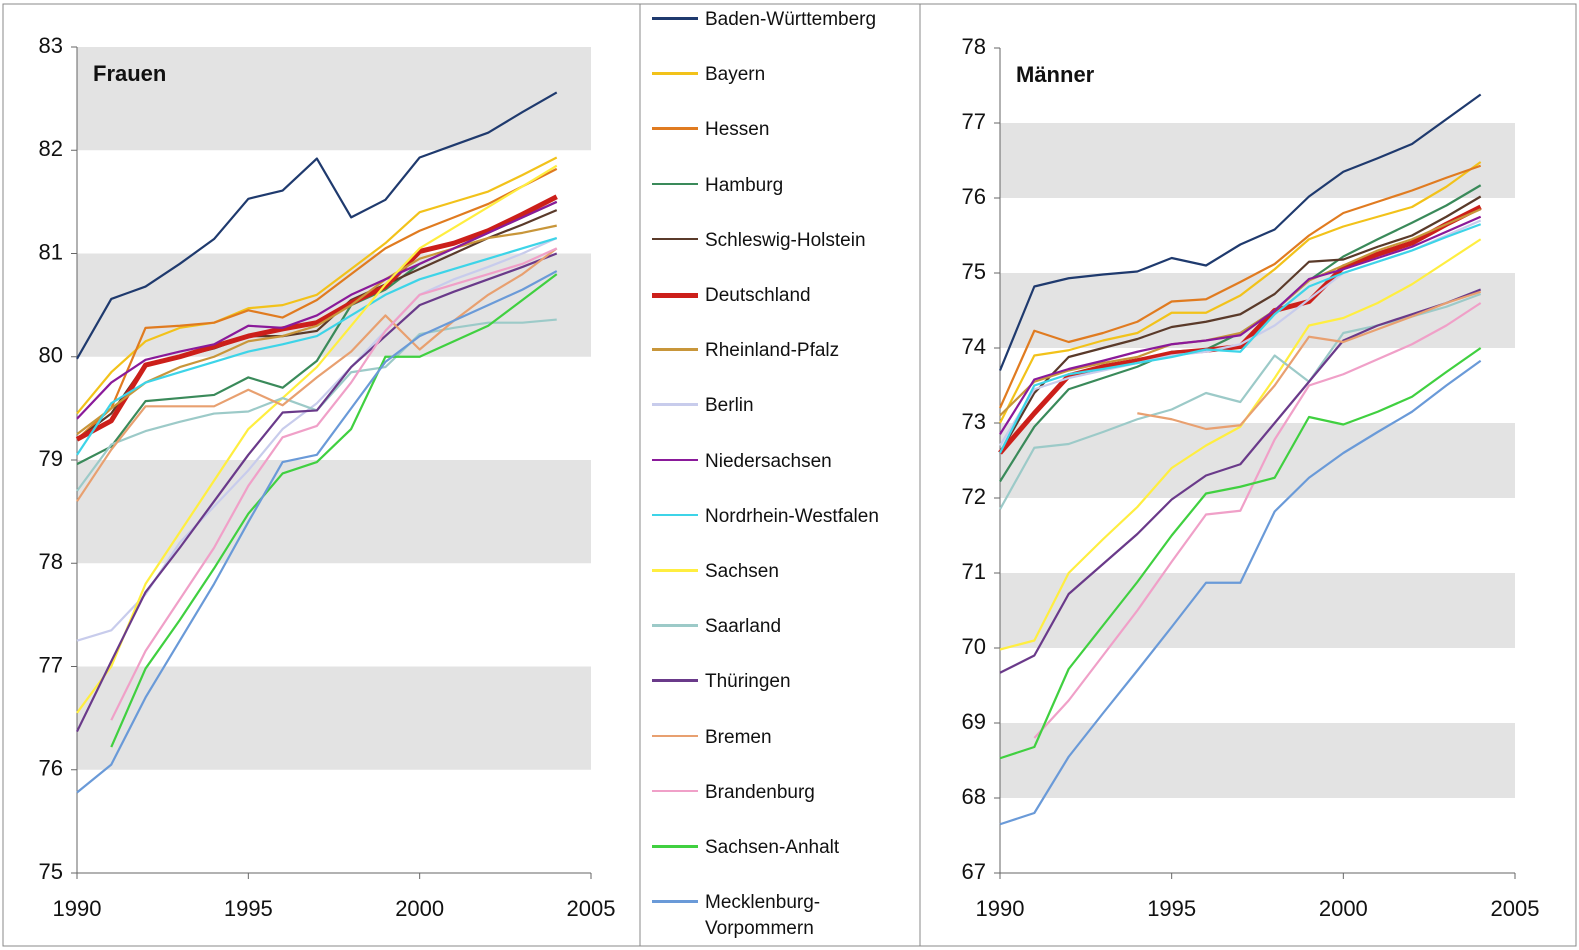 The image size is (1579, 950). What do you see at coordinates (778, 296) in the screenshot?
I see `legend-entry: Deutschland` at bounding box center [778, 296].